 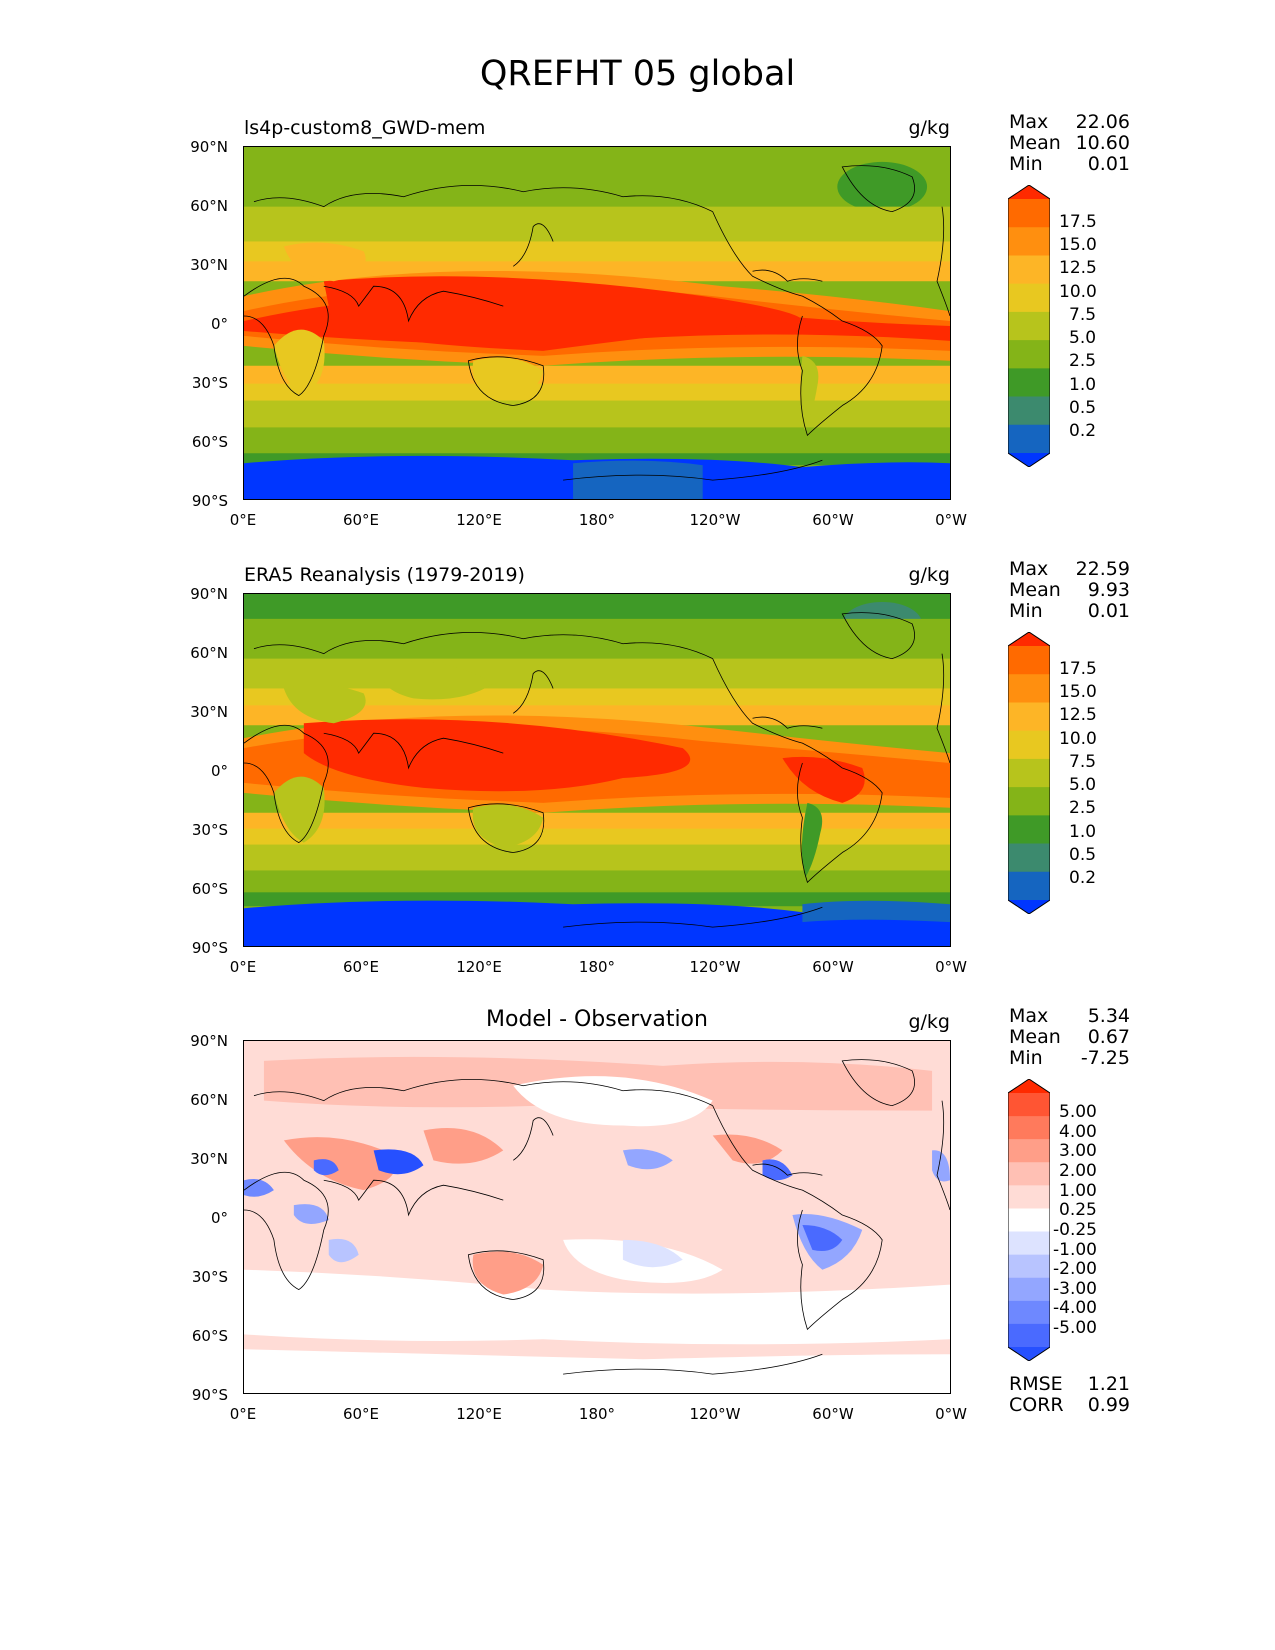 I want to click on corr-label: CORR, so click(x=1036, y=1405).